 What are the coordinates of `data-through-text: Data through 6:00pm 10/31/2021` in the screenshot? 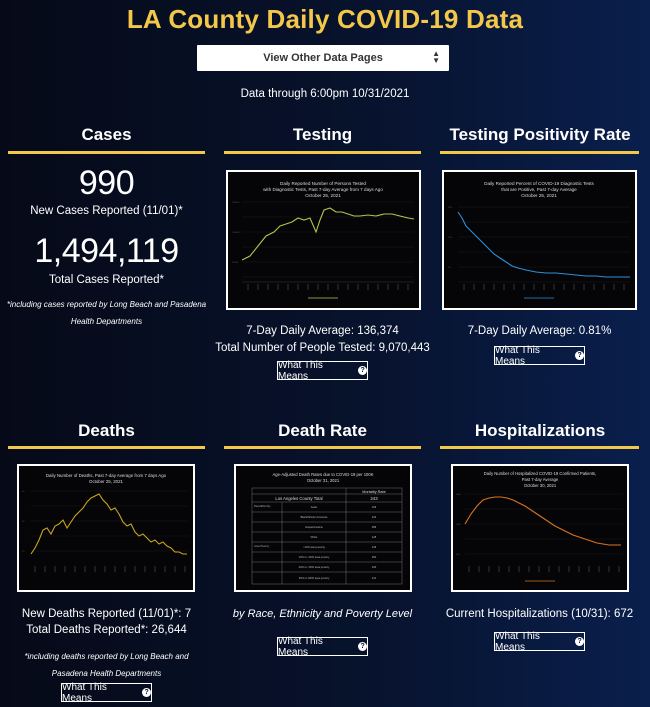 It's located at (325, 94).